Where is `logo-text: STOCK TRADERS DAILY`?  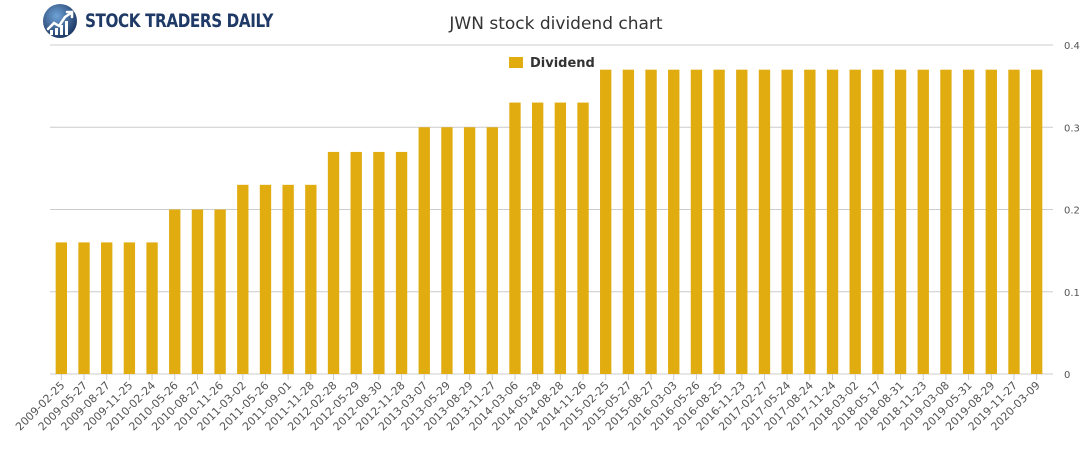 logo-text: STOCK TRADERS DAILY is located at coordinates (179, 21).